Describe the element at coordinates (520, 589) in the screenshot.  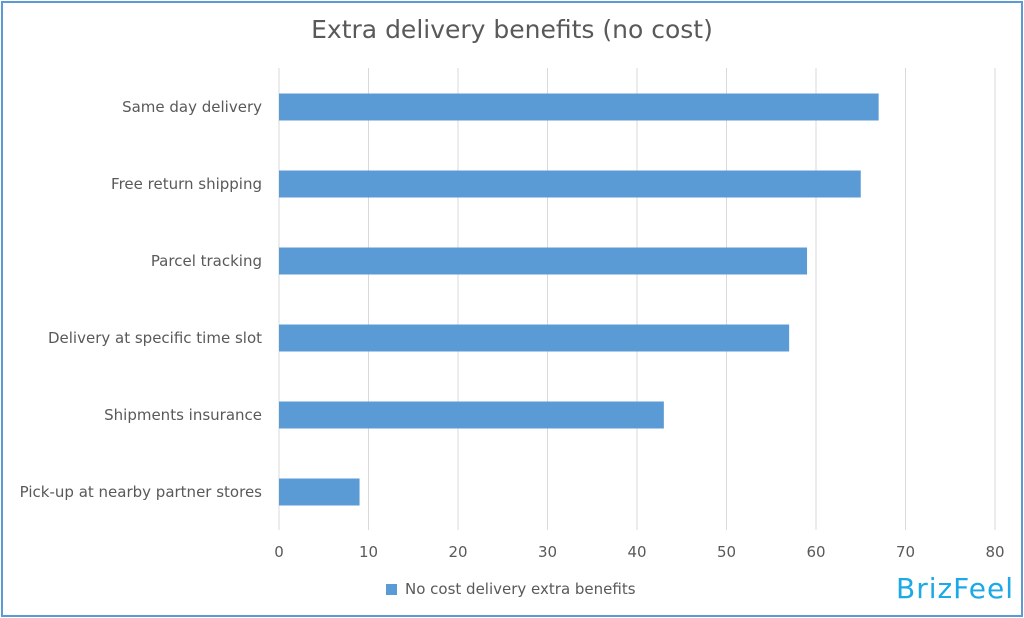
I see `legend-label: No cost delivery extra benefits` at that location.